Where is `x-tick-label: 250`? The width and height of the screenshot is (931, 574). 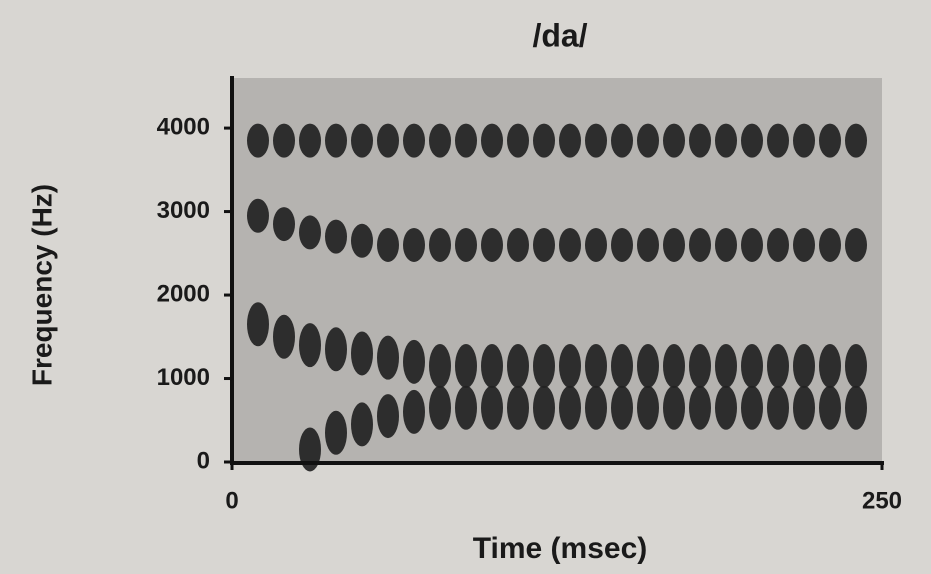
x-tick-label: 250 is located at coordinates (882, 500).